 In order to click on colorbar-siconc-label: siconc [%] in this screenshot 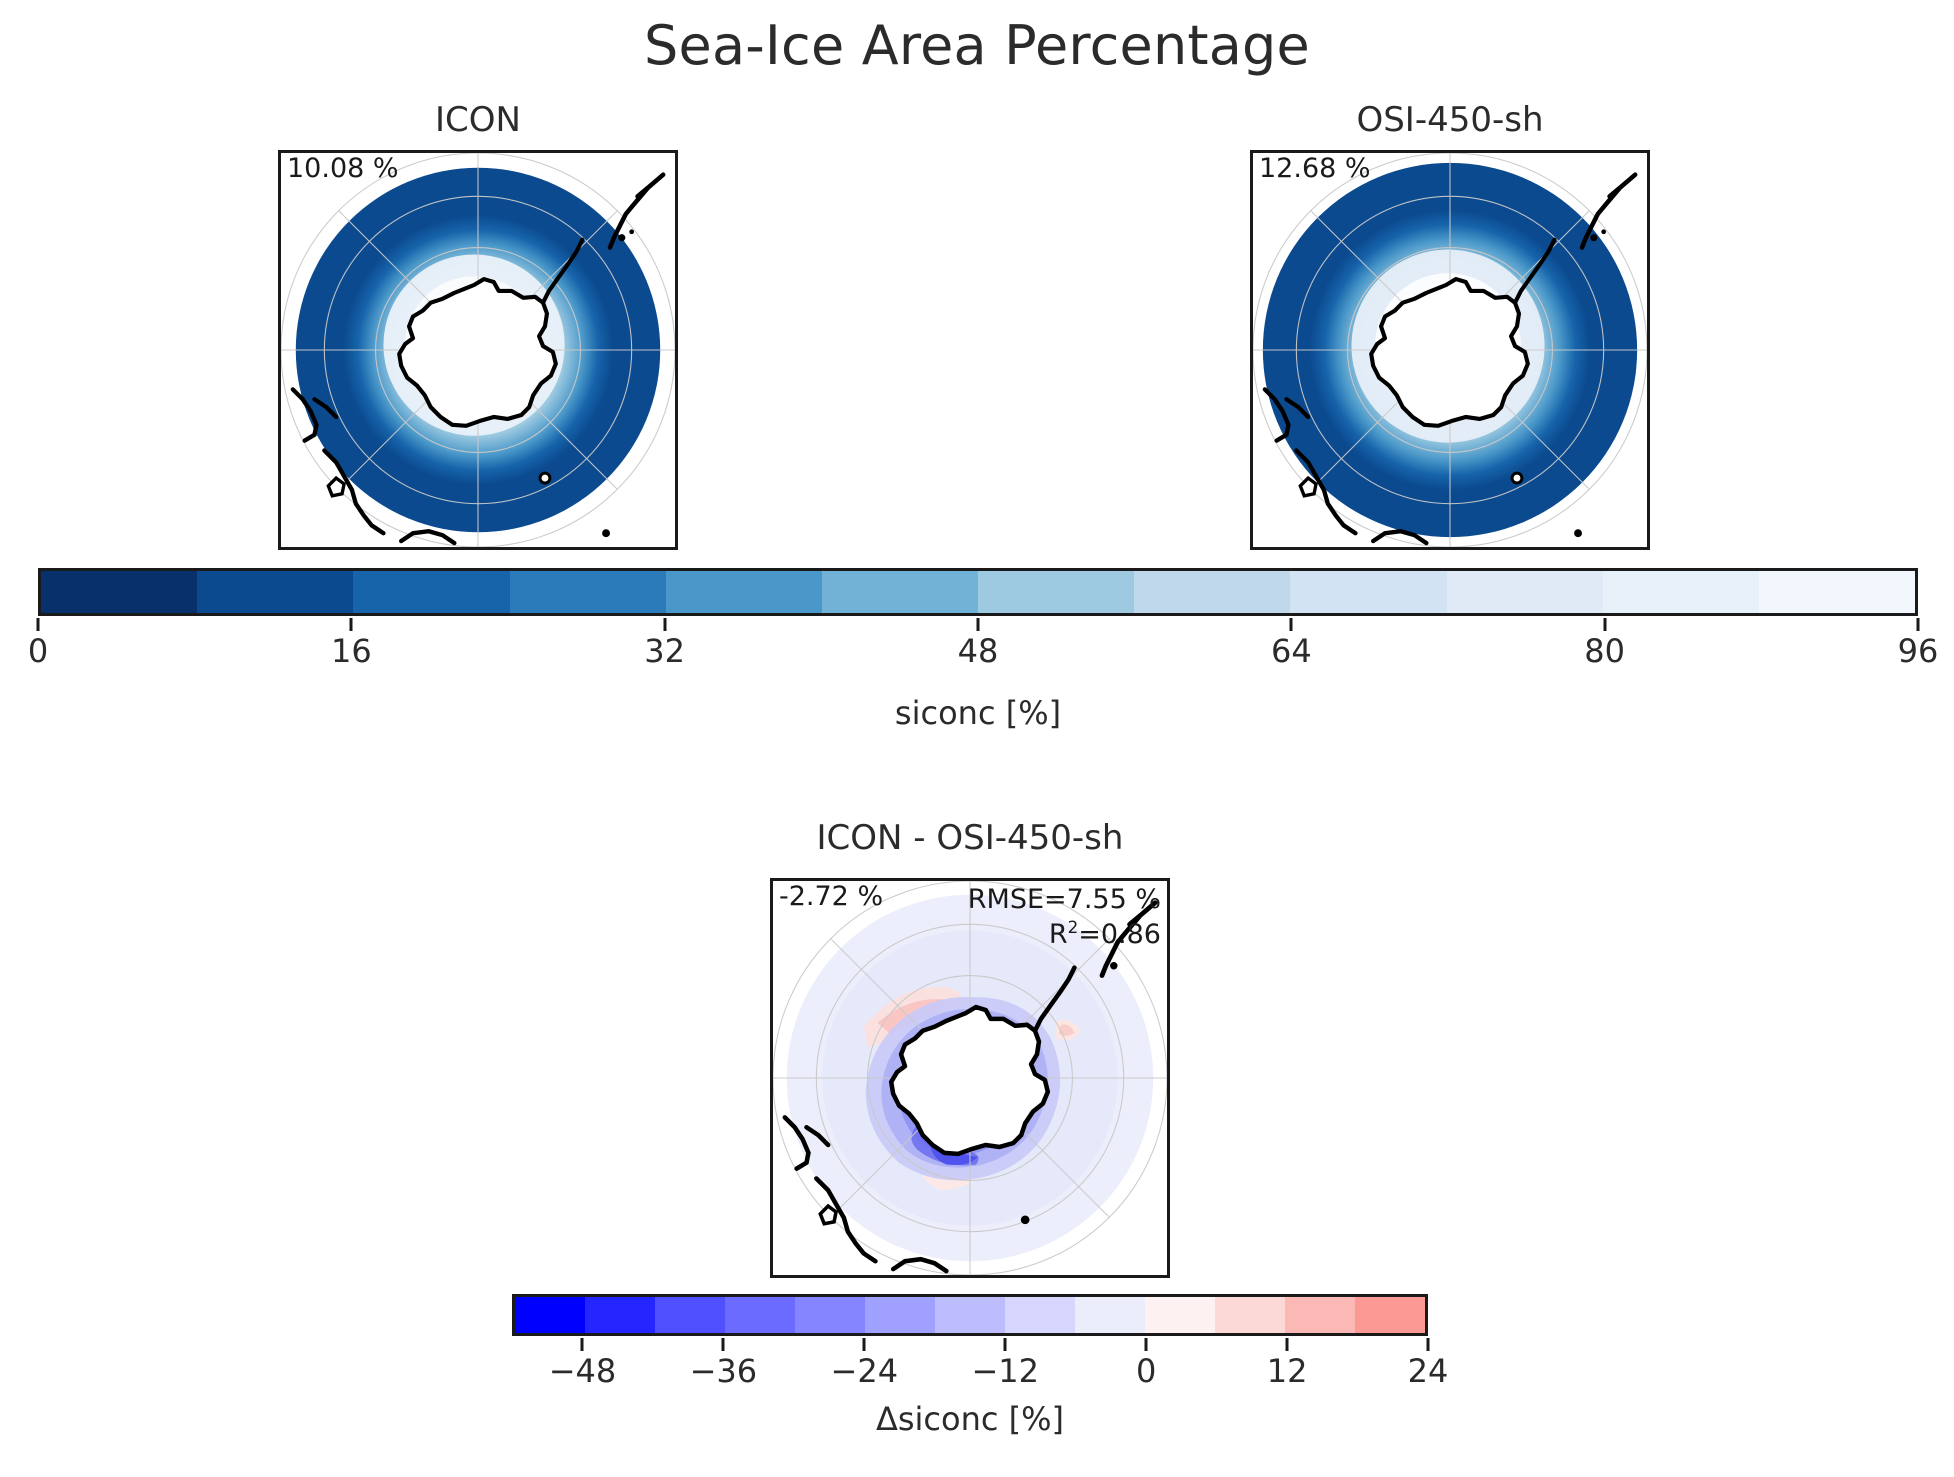, I will do `click(978, 713)`.